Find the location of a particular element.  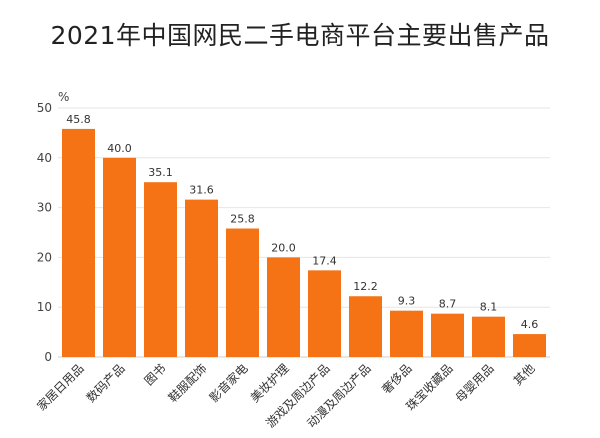

data-label: 17.4 is located at coordinates (324, 260).